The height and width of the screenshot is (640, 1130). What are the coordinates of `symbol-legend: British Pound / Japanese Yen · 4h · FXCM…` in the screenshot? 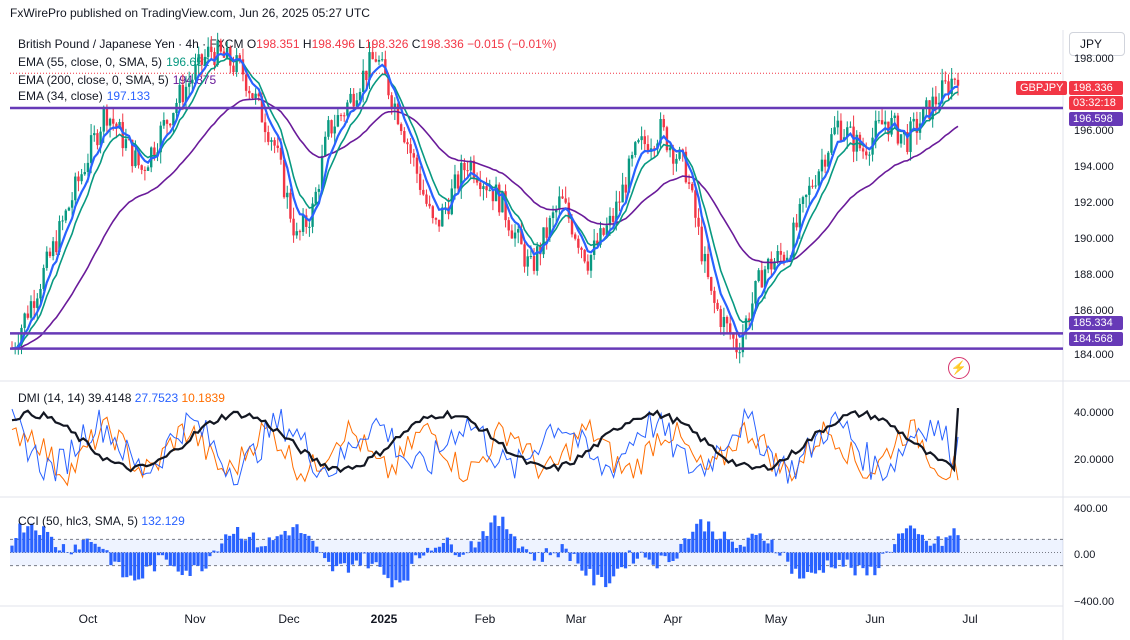 It's located at (287, 44).